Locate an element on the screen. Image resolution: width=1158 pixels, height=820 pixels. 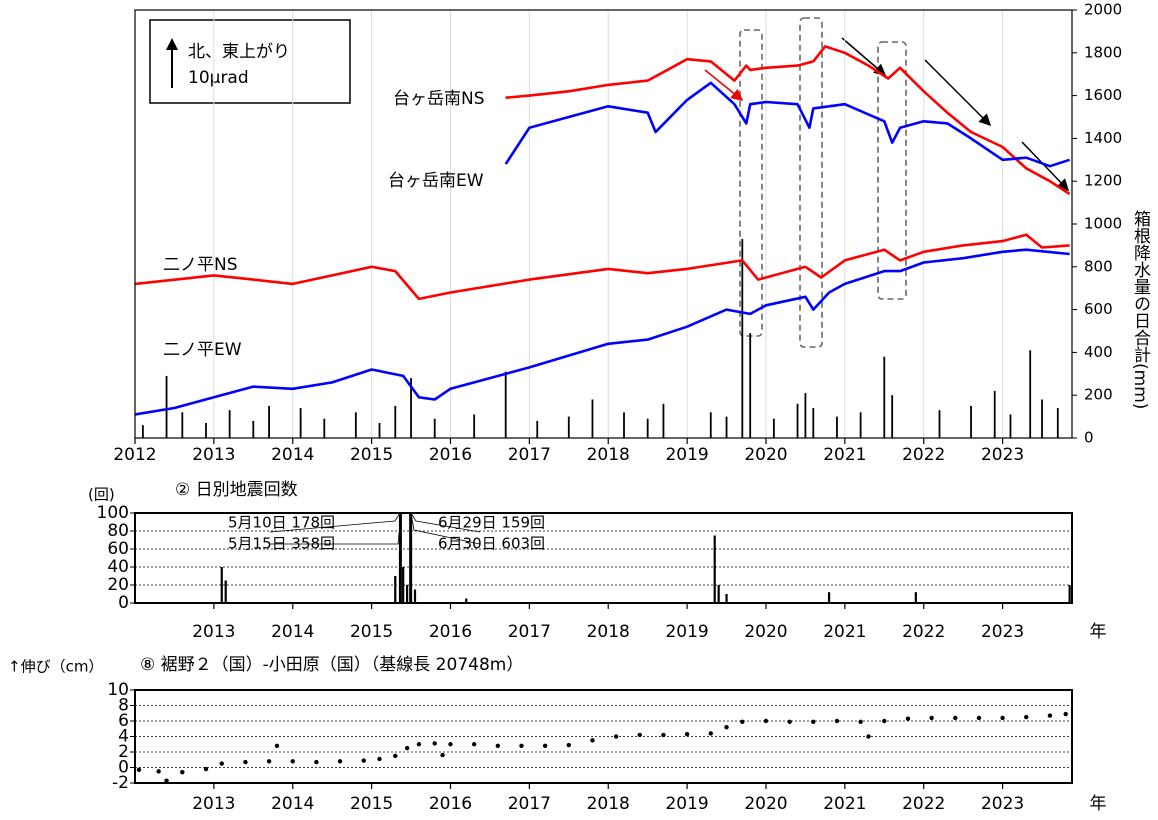
annotation-leader is located at coordinates (445, 522).